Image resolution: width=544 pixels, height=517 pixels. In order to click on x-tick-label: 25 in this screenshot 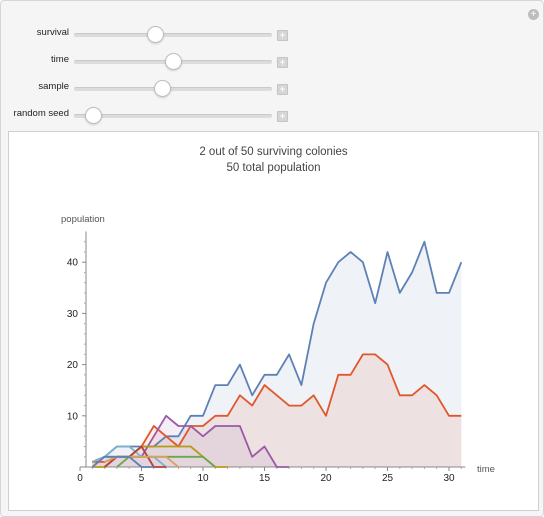, I will do `click(388, 478)`.